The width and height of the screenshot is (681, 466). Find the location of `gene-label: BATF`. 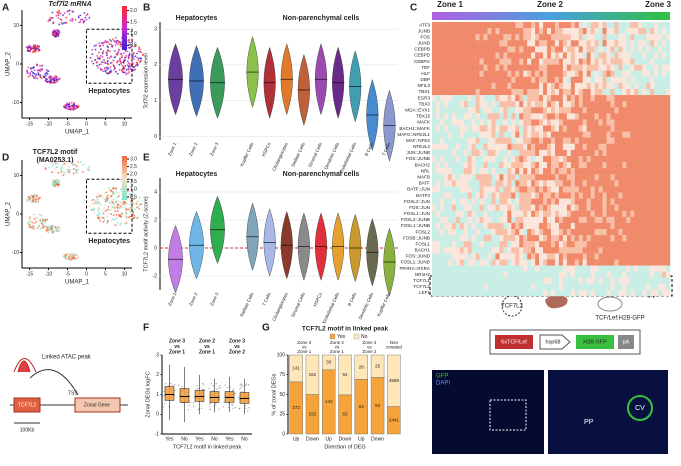

gene-label: BATF is located at coordinates (425, 183).